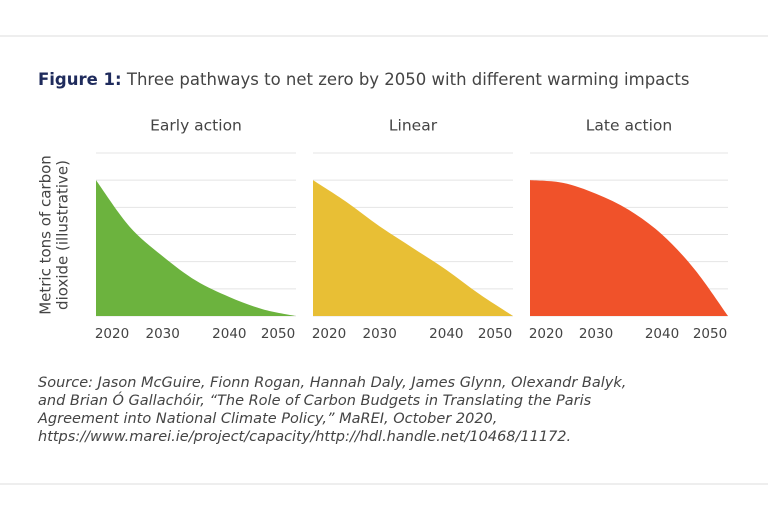  I want to click on y-axis-label-line: dioxide (illustrative), so click(63, 235).